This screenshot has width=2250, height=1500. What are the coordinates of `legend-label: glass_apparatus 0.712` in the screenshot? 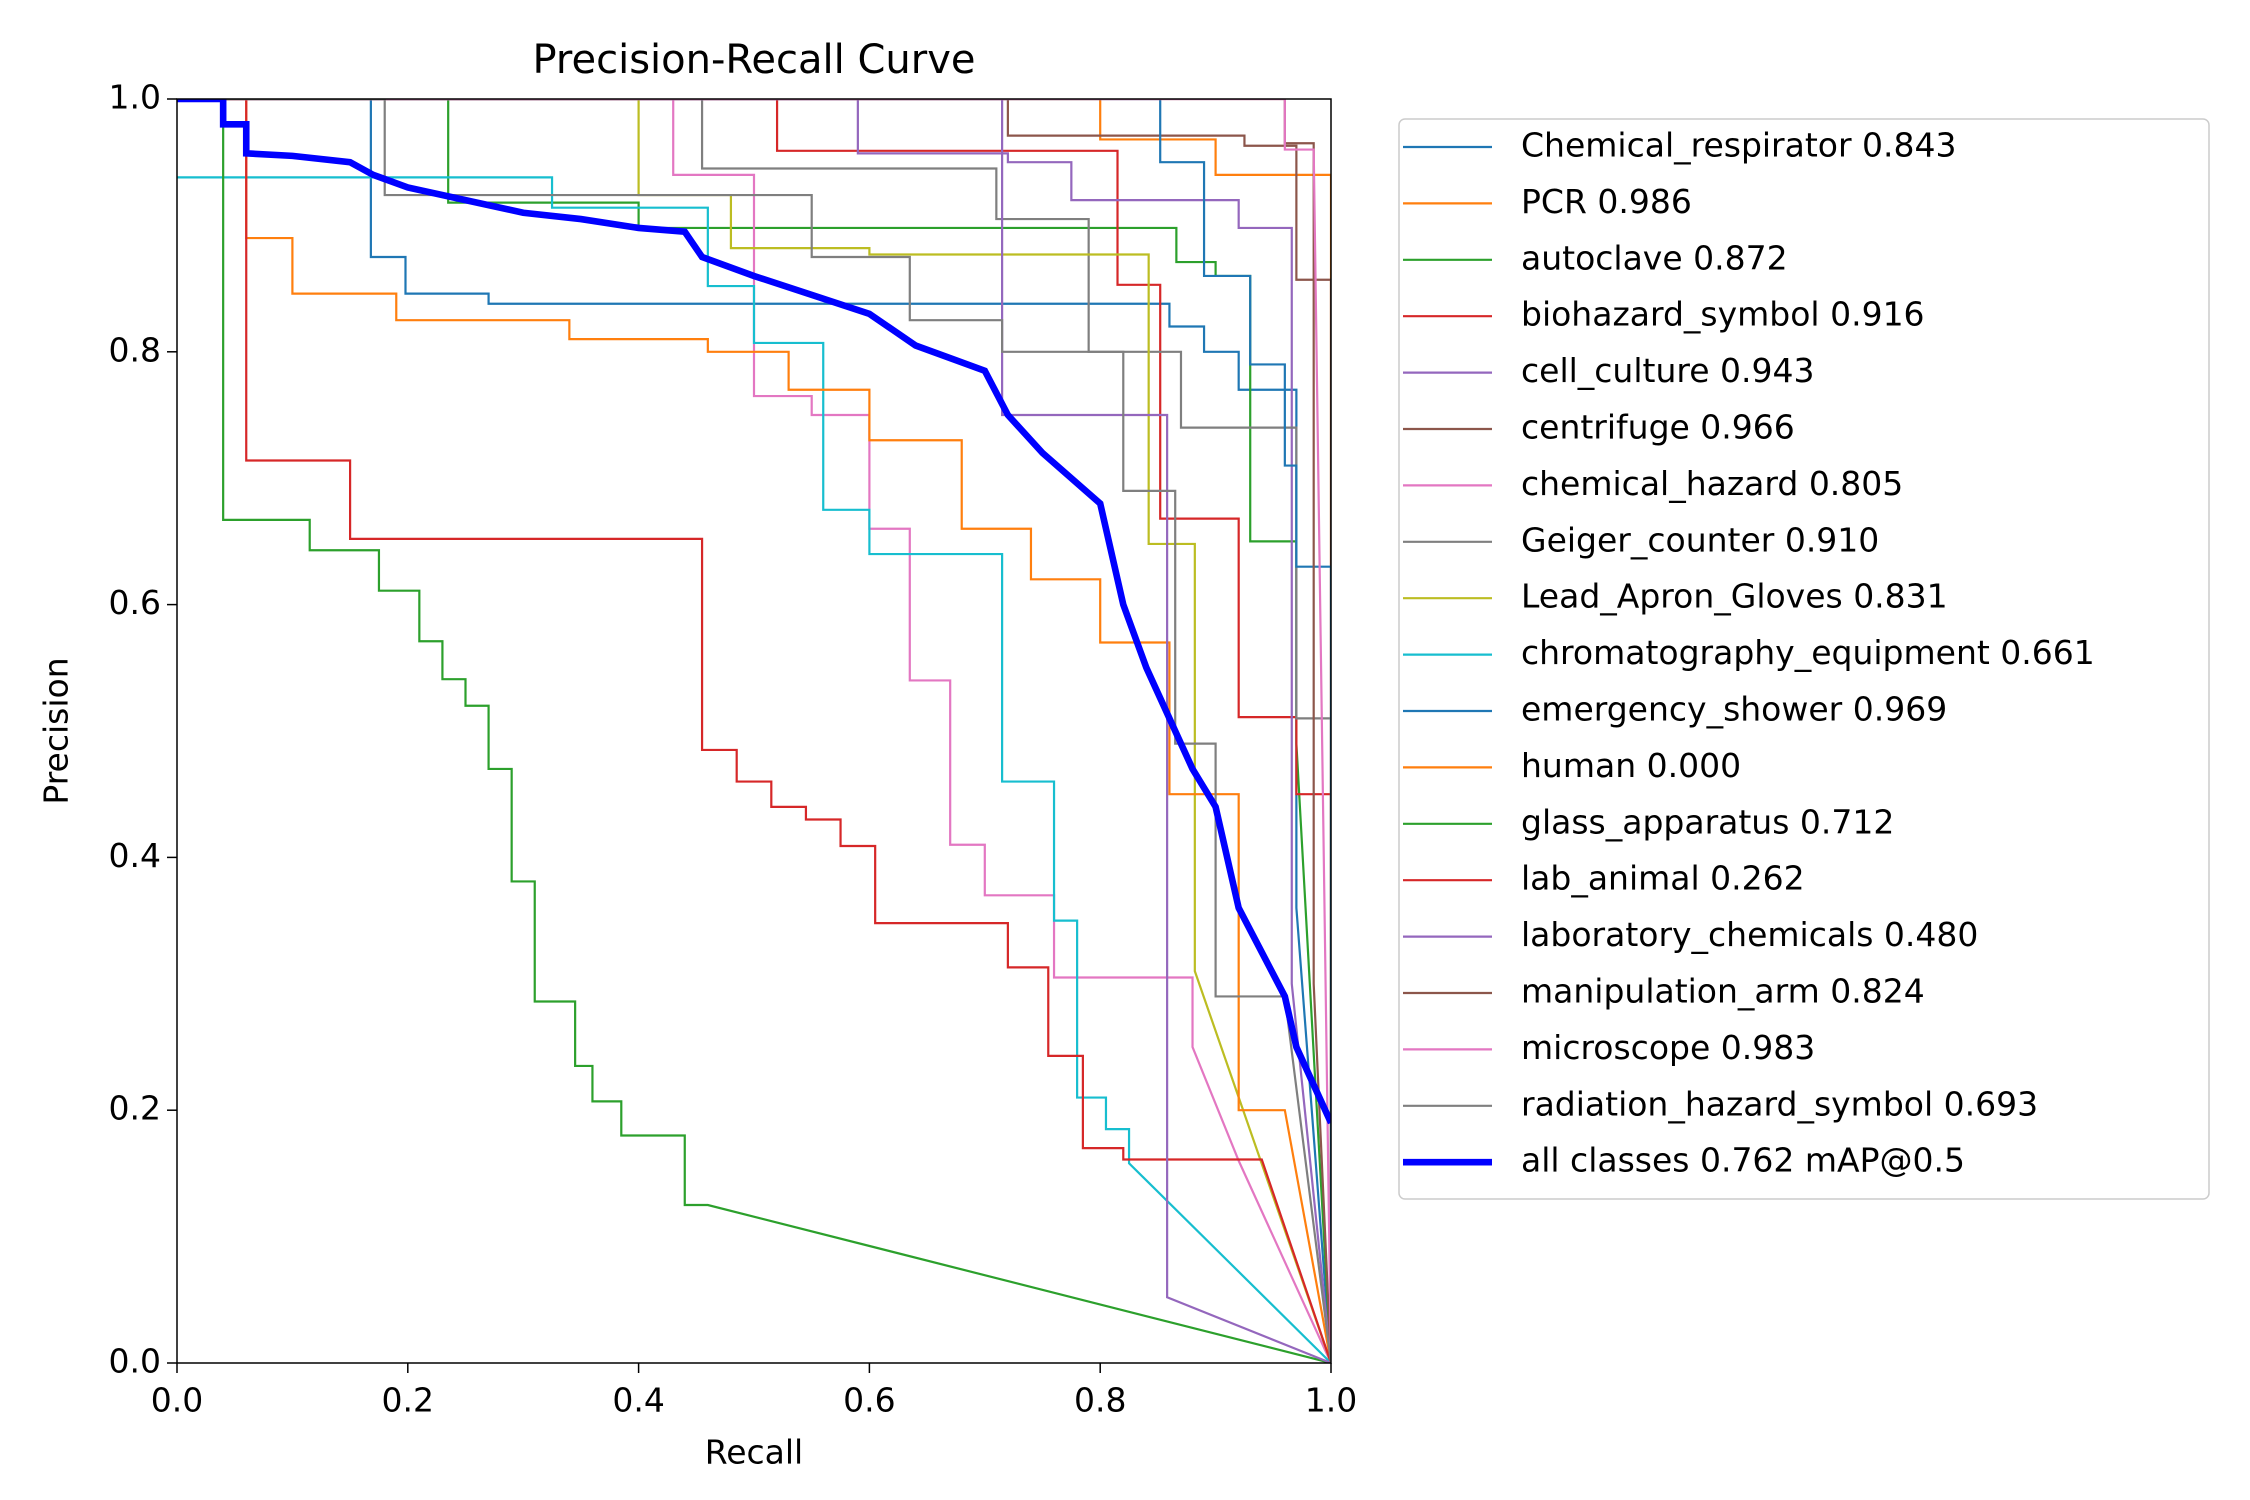 It's located at (1707, 821).